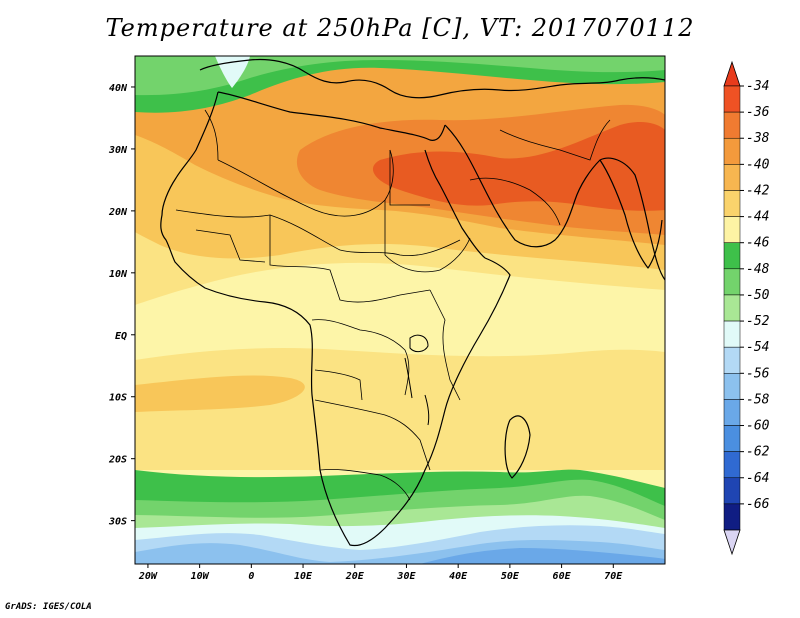  I want to click on border-sahara, so click(305, 183).